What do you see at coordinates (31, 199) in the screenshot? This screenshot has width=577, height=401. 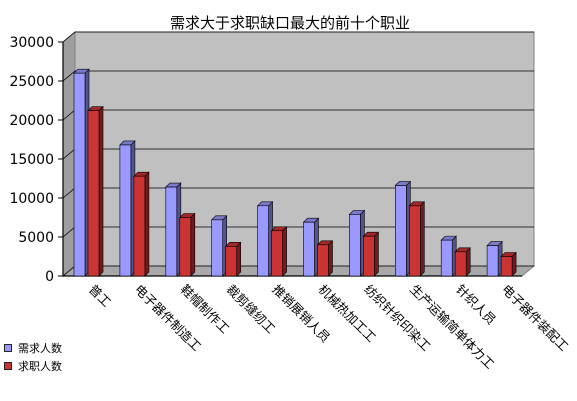 I see `y-tick-label: 10000` at bounding box center [31, 199].